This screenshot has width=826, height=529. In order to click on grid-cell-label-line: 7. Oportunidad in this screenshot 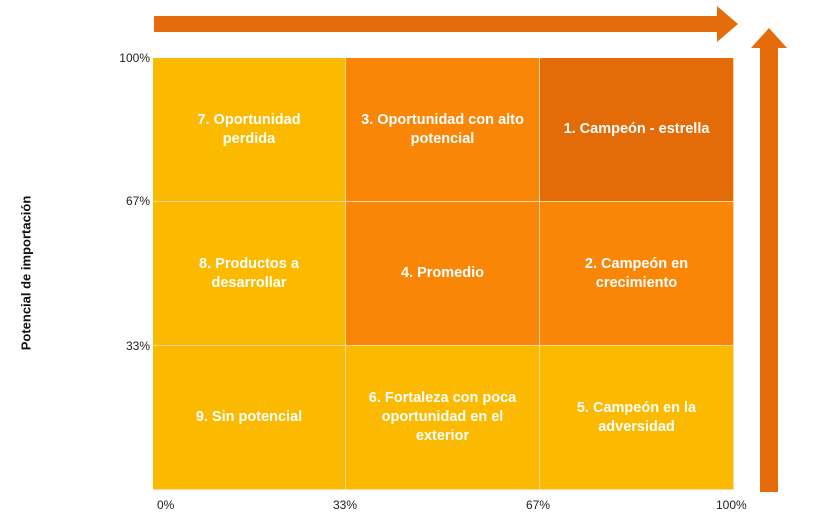, I will do `click(249, 119)`.